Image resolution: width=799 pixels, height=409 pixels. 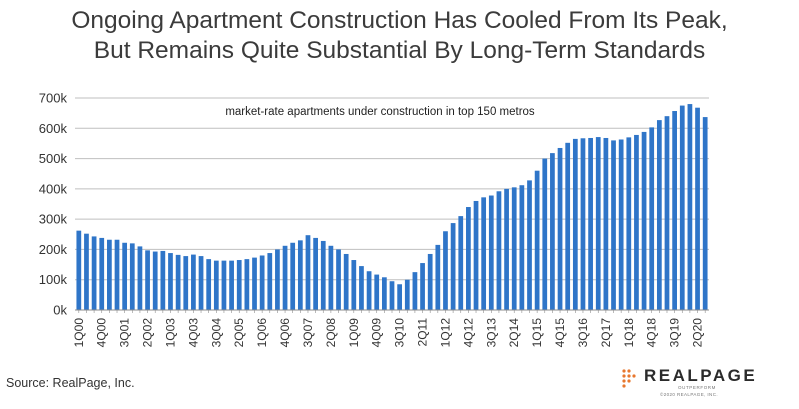 What do you see at coordinates (613, 225) in the screenshot?
I see `bar-3Q17` at bounding box center [613, 225].